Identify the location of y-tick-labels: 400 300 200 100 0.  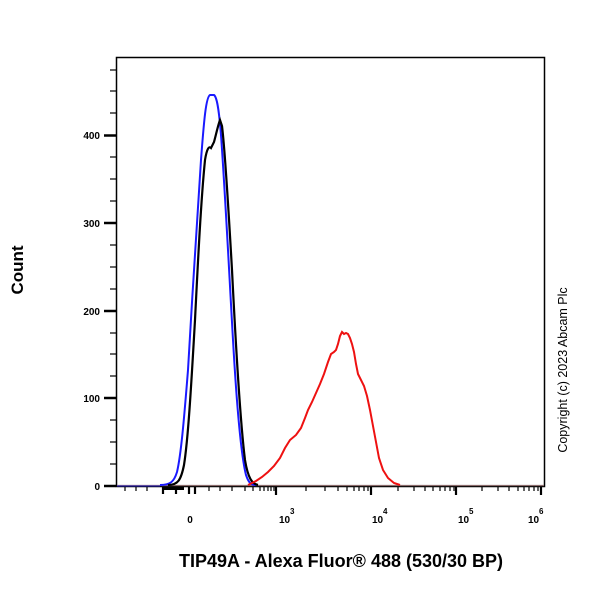
(91, 312).